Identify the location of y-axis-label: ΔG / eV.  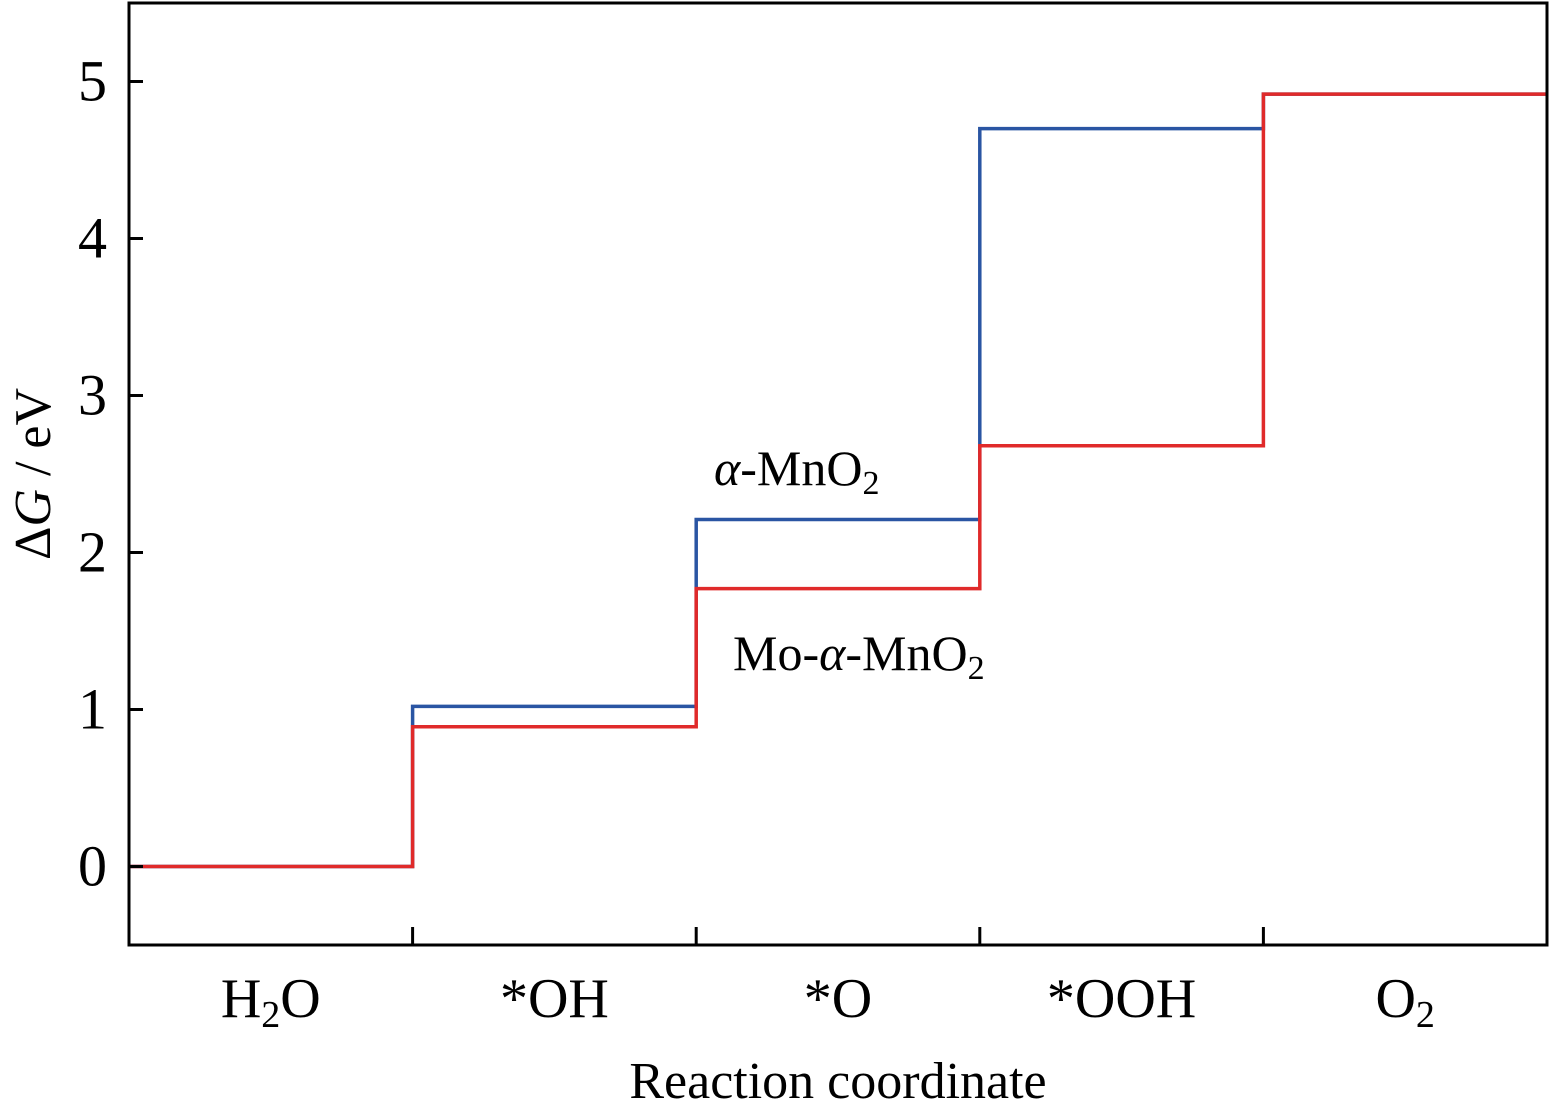
(33, 474).